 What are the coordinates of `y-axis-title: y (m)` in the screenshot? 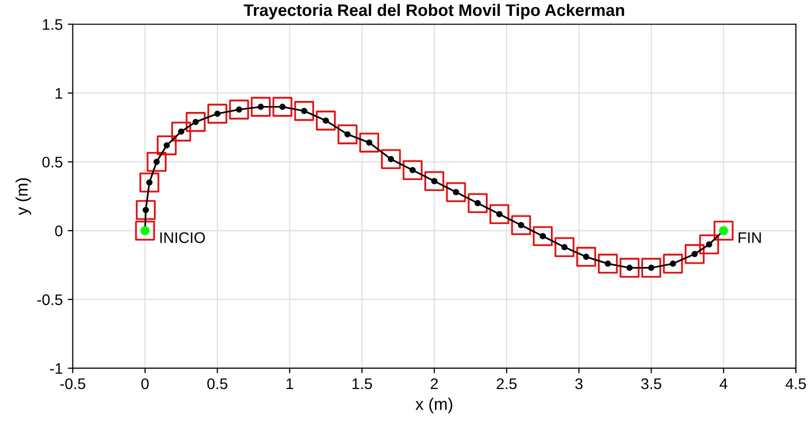 It's located at (24, 197).